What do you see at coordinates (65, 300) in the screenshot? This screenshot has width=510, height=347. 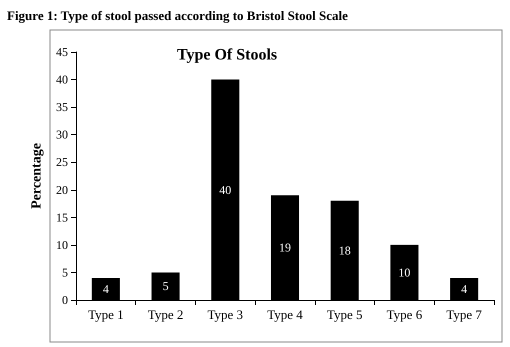 I see `y-tick-label: 0` at bounding box center [65, 300].